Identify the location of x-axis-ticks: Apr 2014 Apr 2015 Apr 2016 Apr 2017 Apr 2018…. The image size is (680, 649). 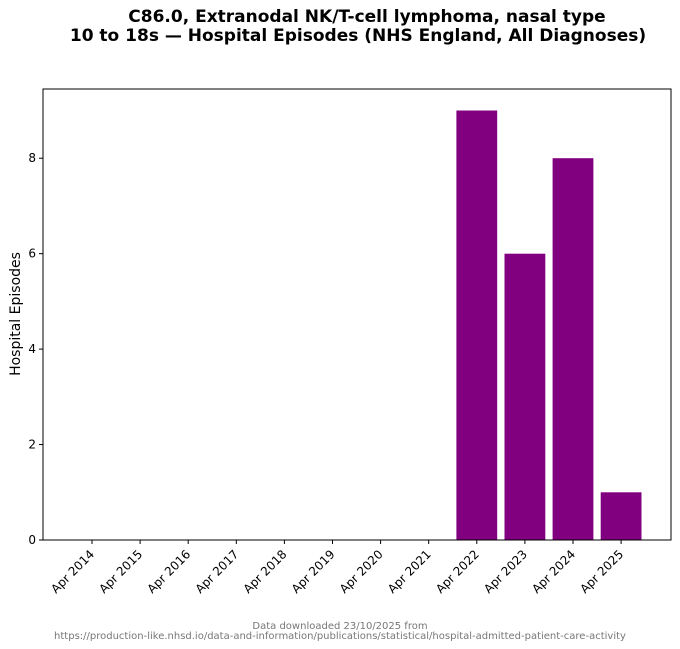
(337, 568).